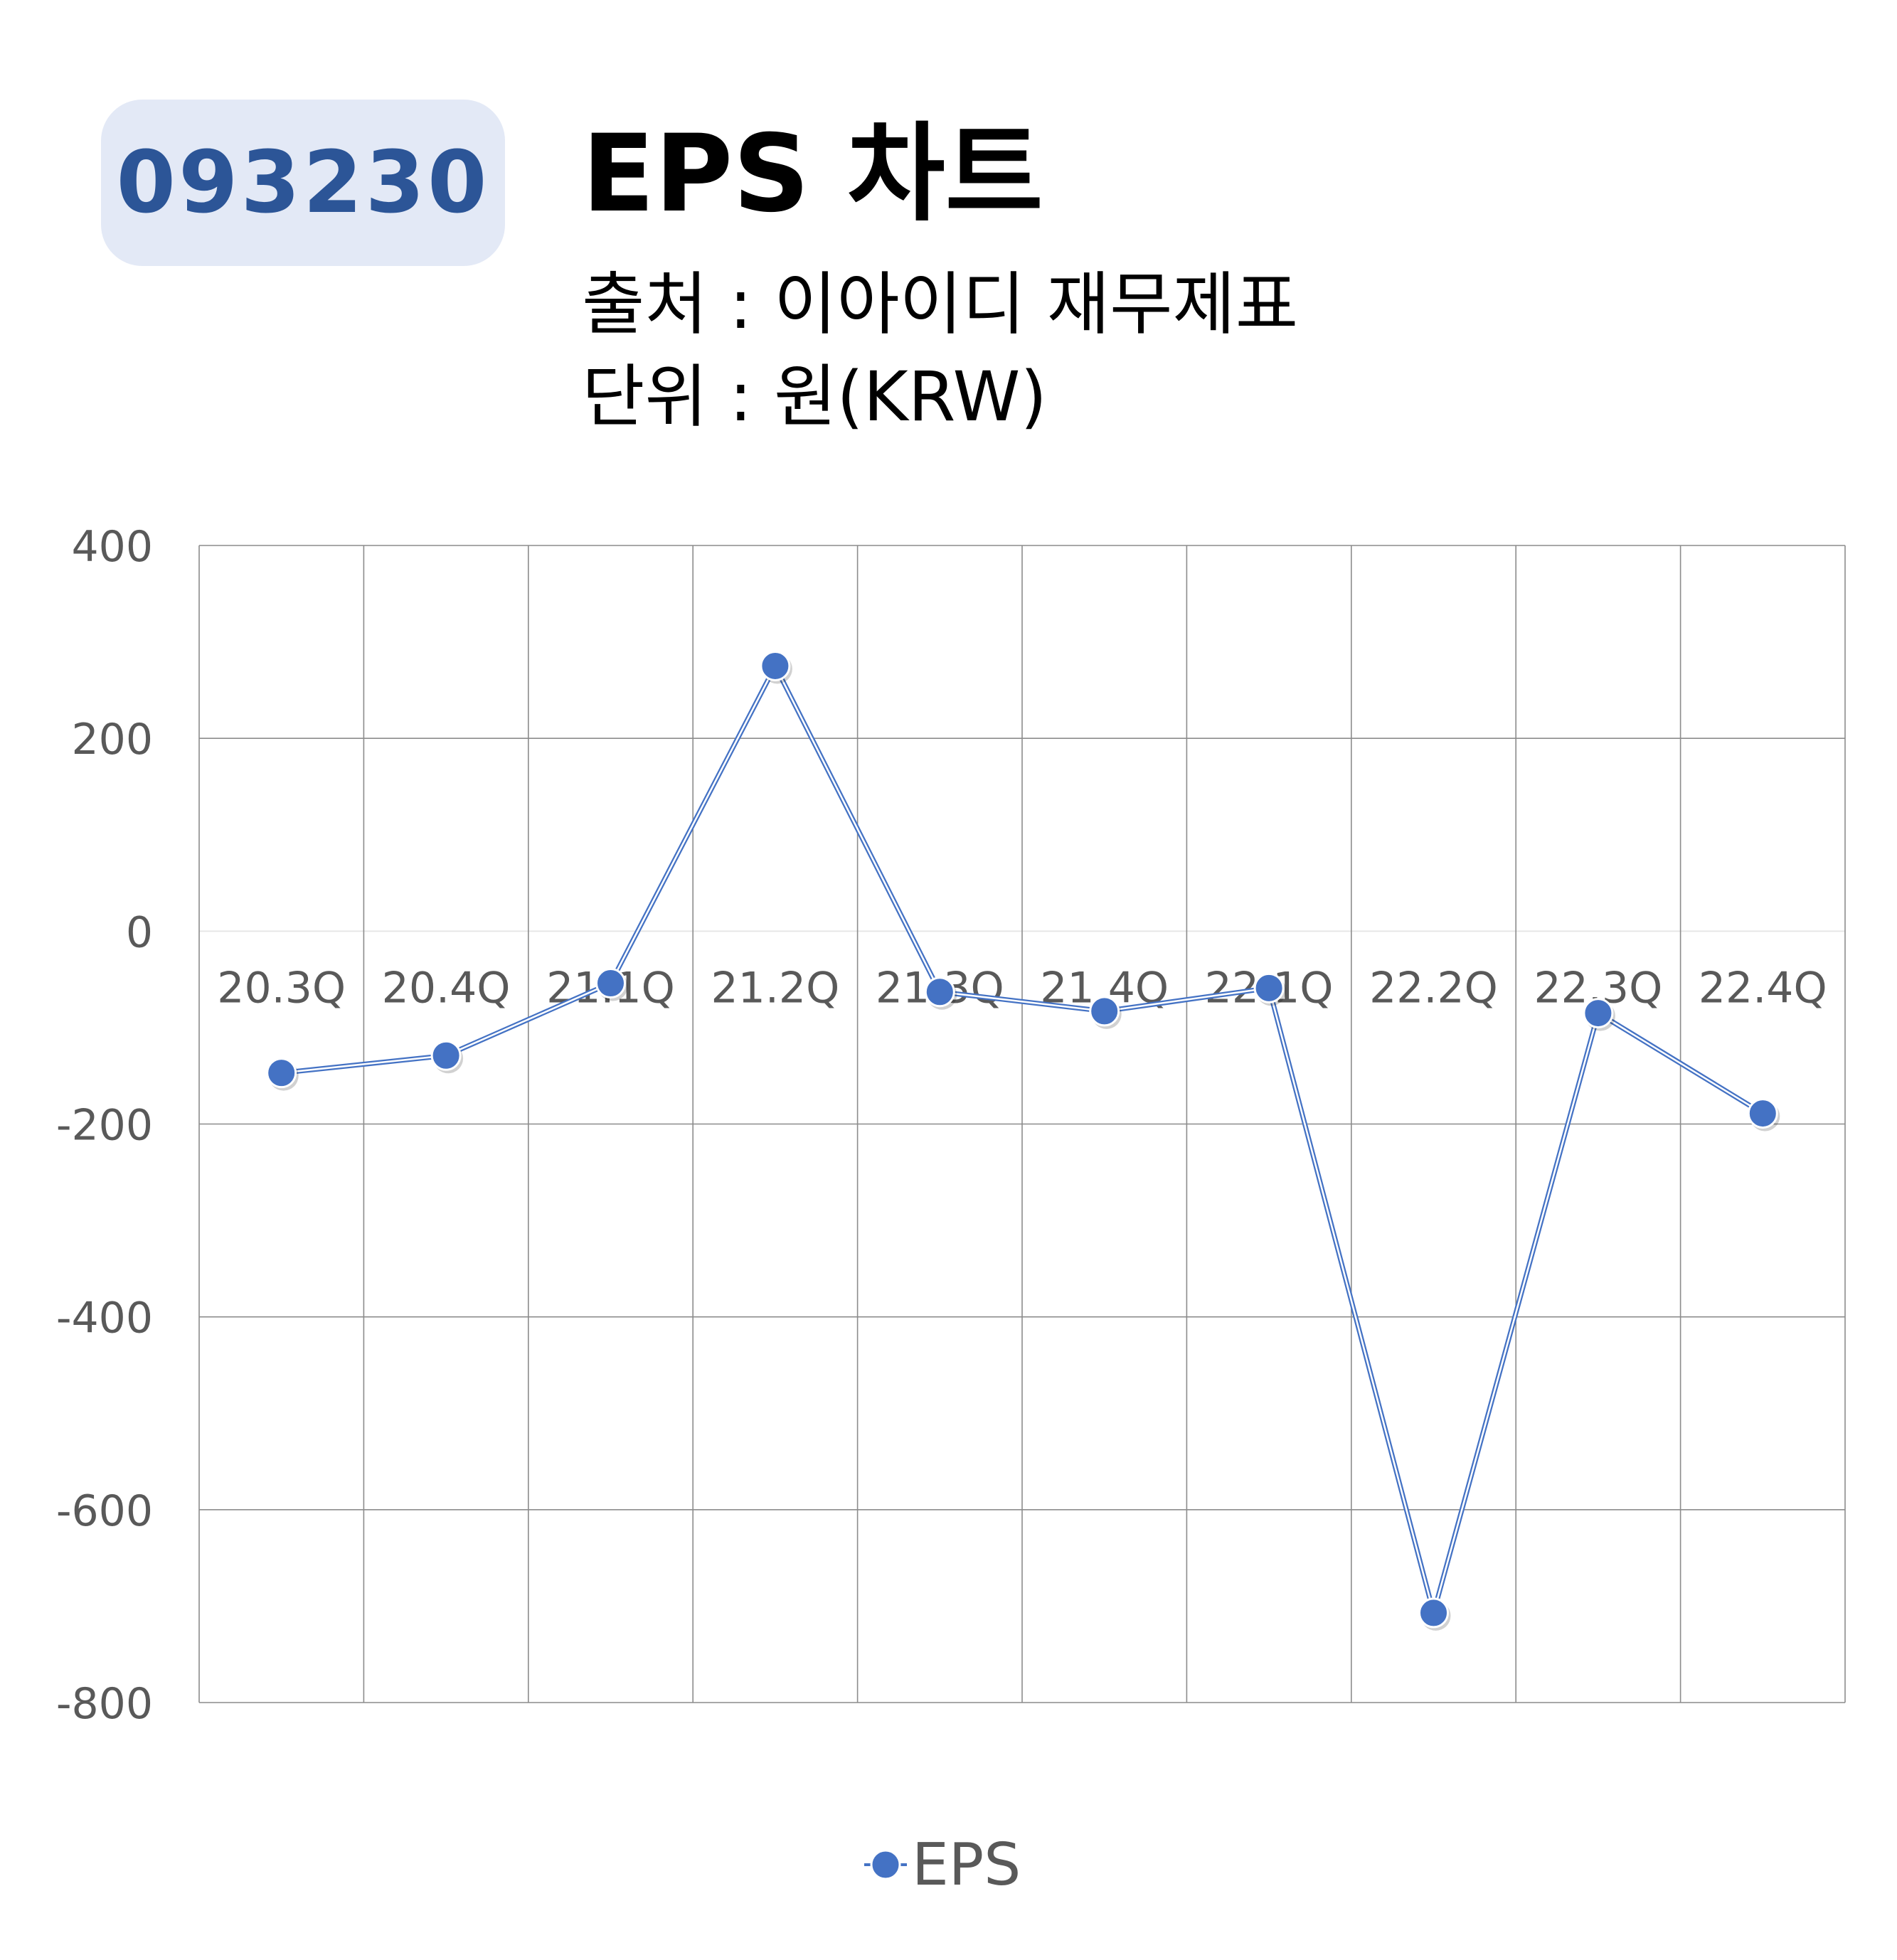 The image size is (1897, 1960). What do you see at coordinates (447, 988) in the screenshot?
I see `x-tick-label: 20.4Q` at bounding box center [447, 988].